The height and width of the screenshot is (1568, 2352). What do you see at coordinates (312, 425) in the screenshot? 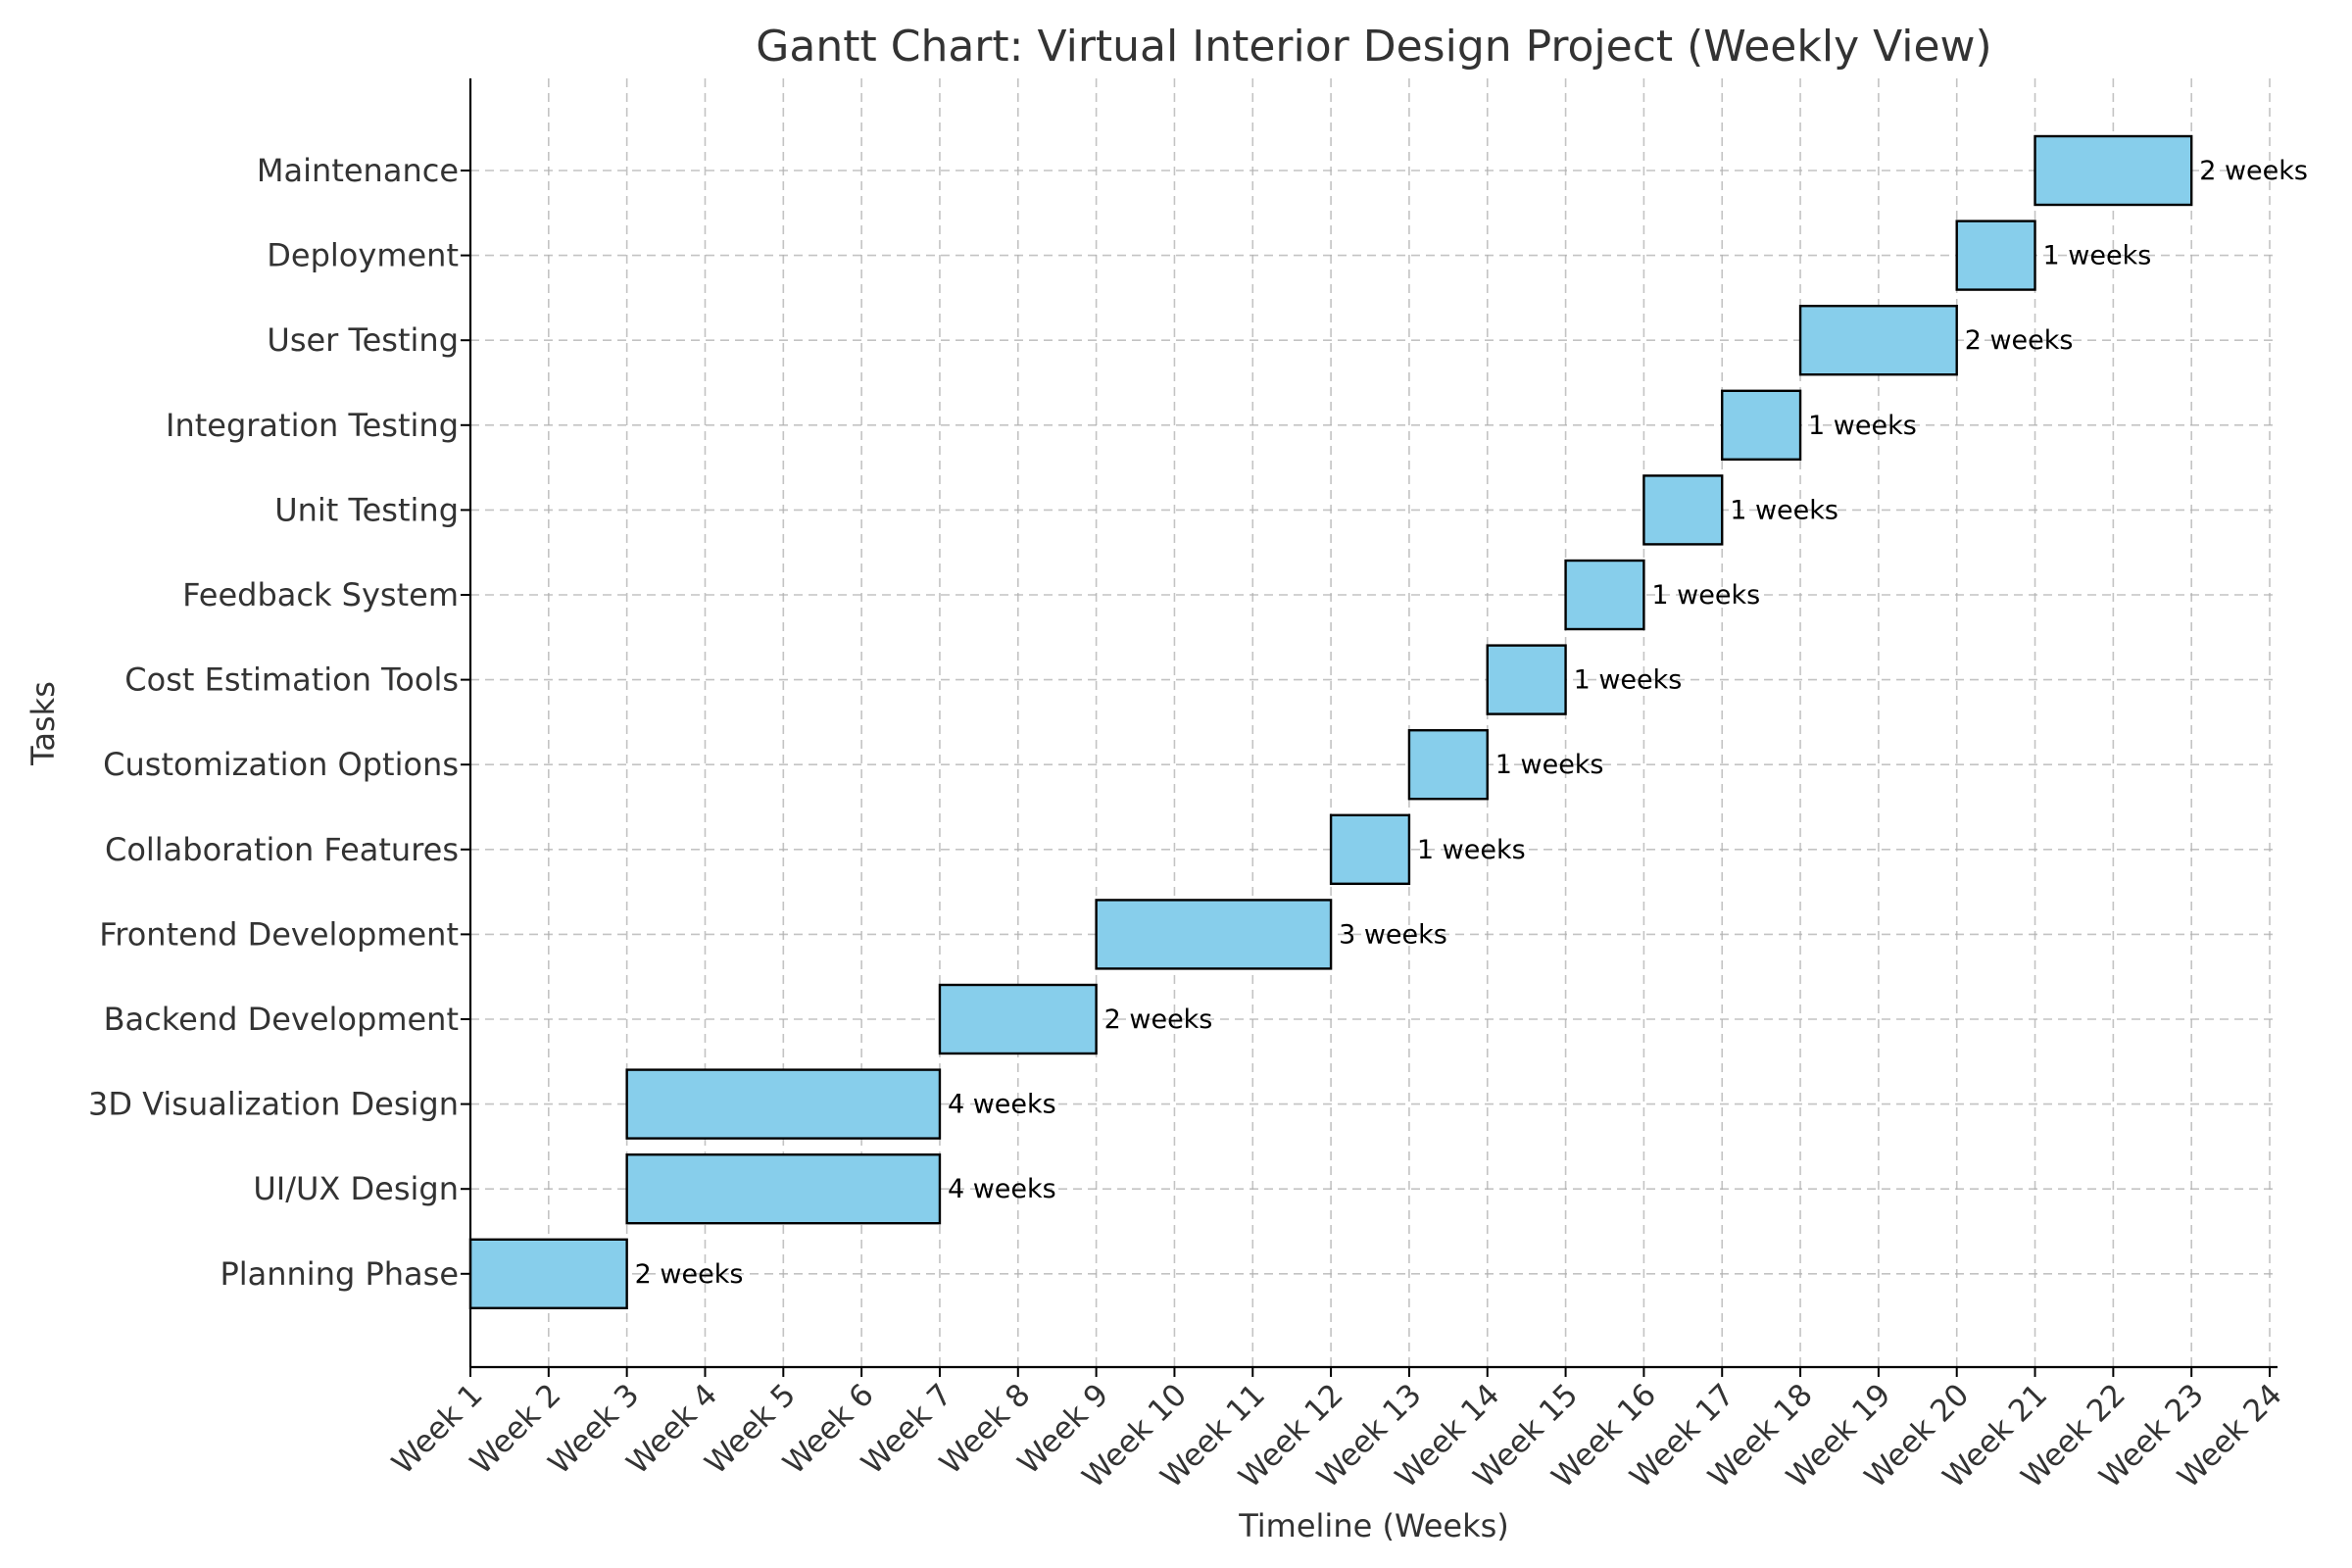
I see `y-tick-label: Integration Testing` at bounding box center [312, 425].